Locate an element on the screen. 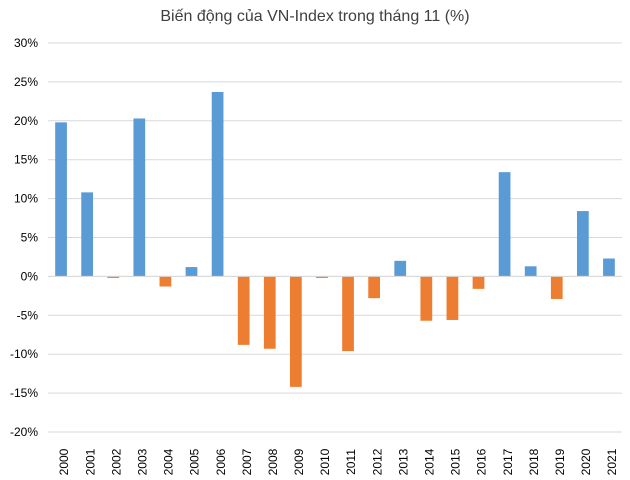 The height and width of the screenshot is (480, 630). bar-2008 is located at coordinates (269, 312).